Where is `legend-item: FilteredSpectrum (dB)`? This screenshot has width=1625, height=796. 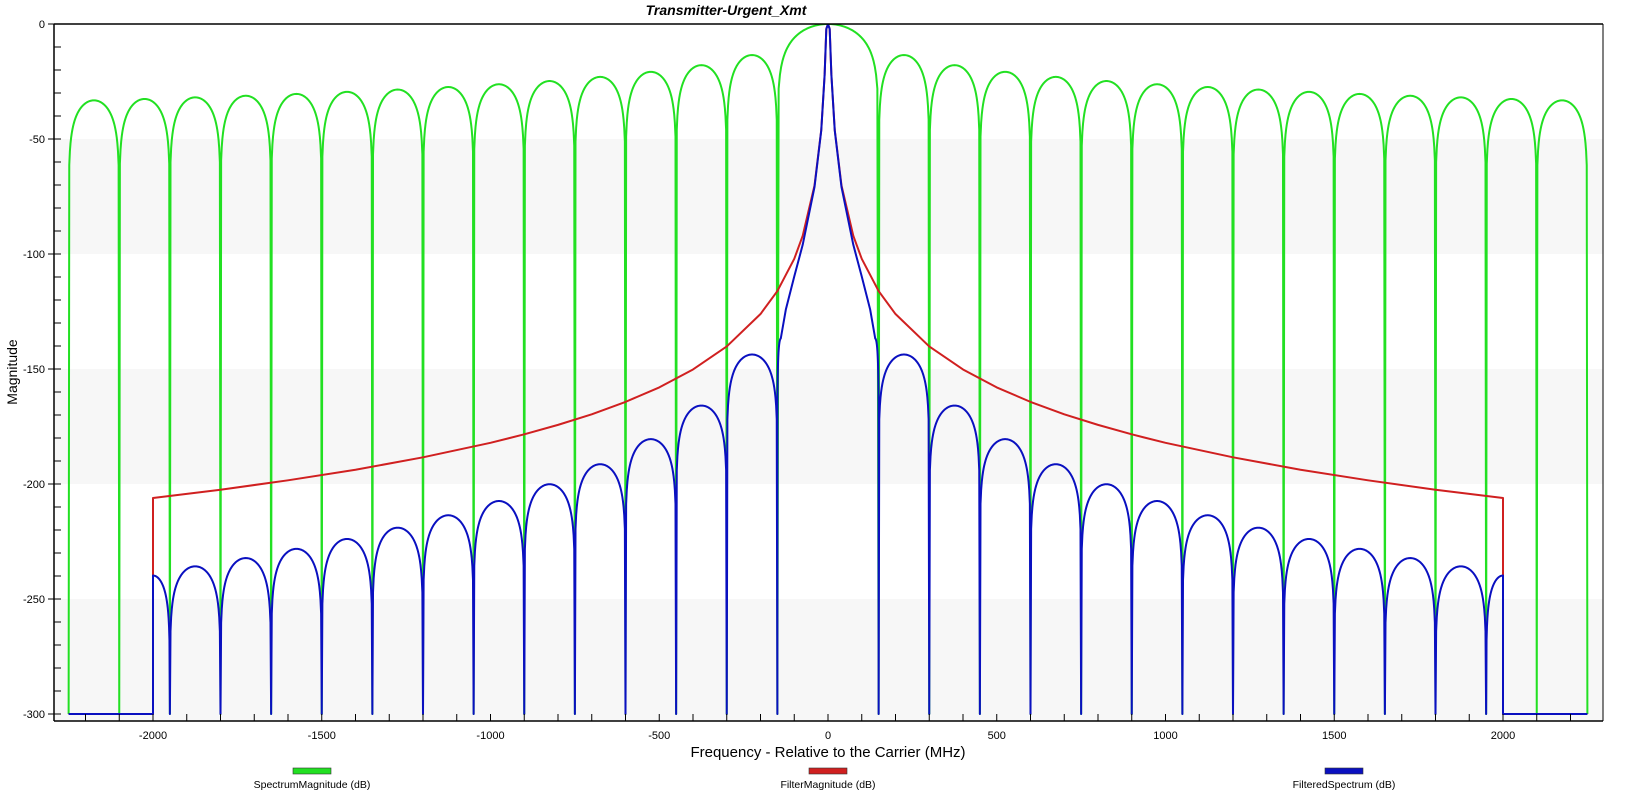 legend-item: FilteredSpectrum (dB) is located at coordinates (1344, 779).